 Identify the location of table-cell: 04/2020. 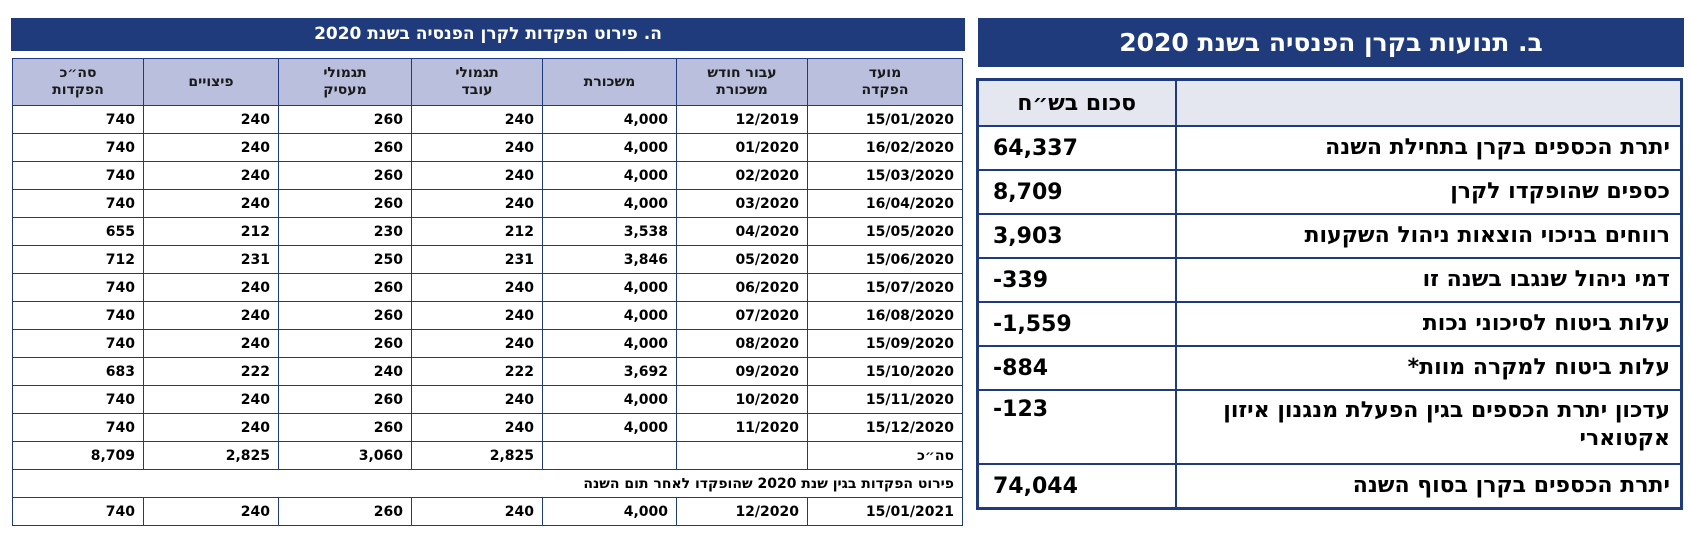
(742, 231).